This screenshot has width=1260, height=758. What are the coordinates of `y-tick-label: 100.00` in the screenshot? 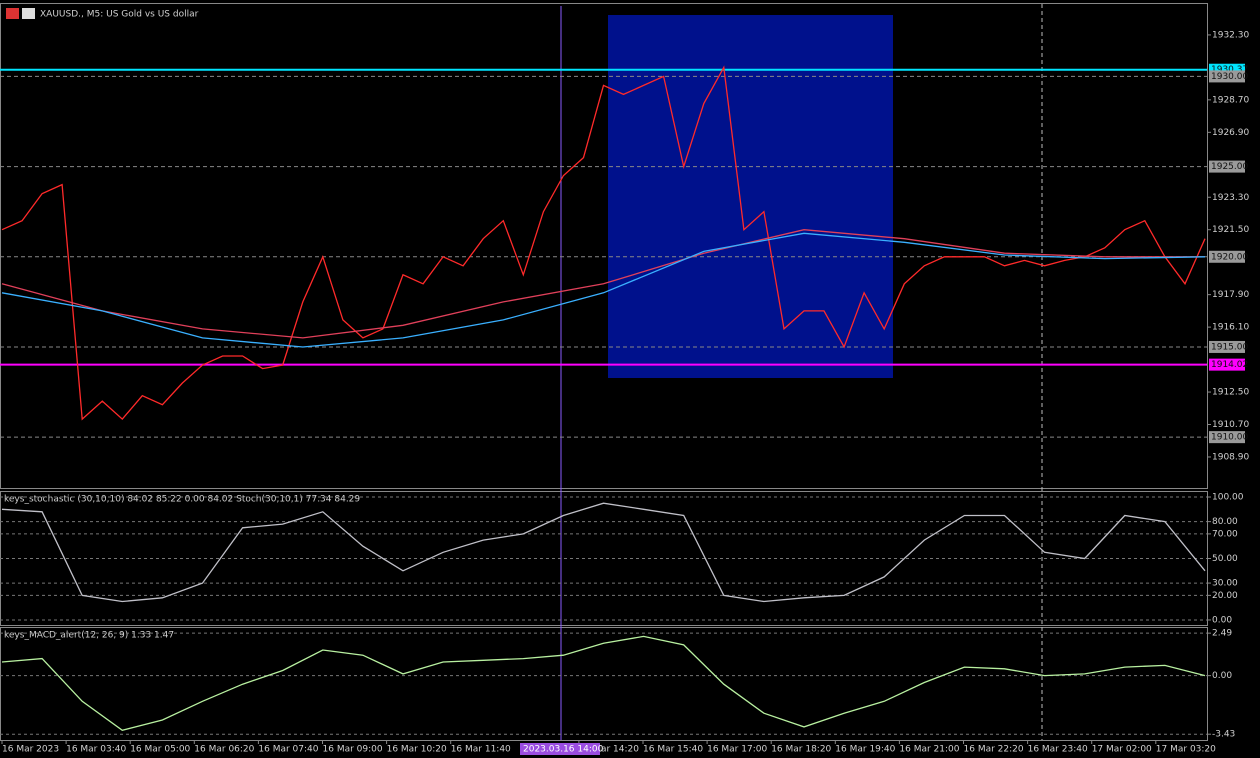 It's located at (1228, 498).